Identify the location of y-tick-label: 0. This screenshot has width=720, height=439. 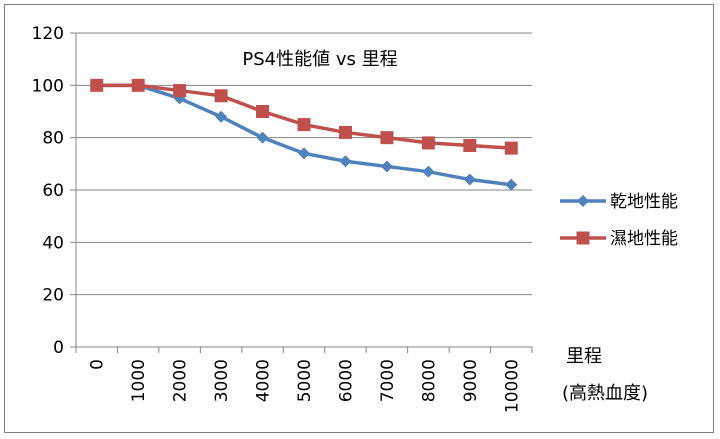
(58, 348).